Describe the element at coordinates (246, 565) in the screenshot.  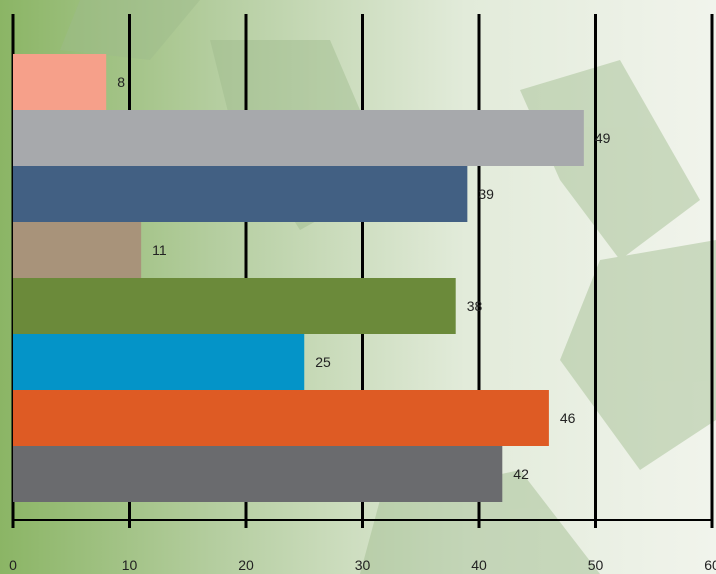
I see `x-tick-label-20: 20` at that location.